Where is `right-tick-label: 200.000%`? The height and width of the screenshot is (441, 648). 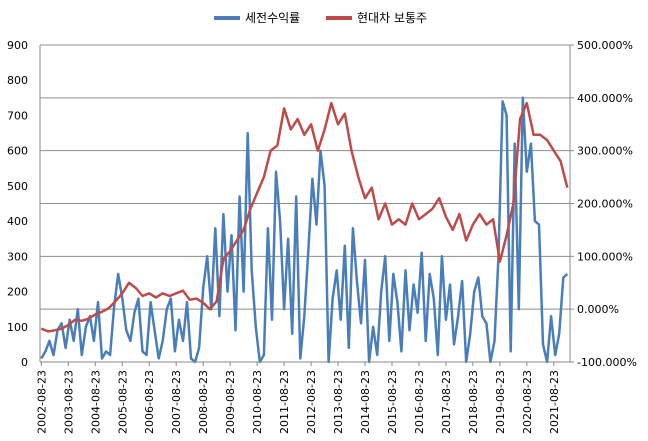
right-tick-label: 200.000% is located at coordinates (605, 204).